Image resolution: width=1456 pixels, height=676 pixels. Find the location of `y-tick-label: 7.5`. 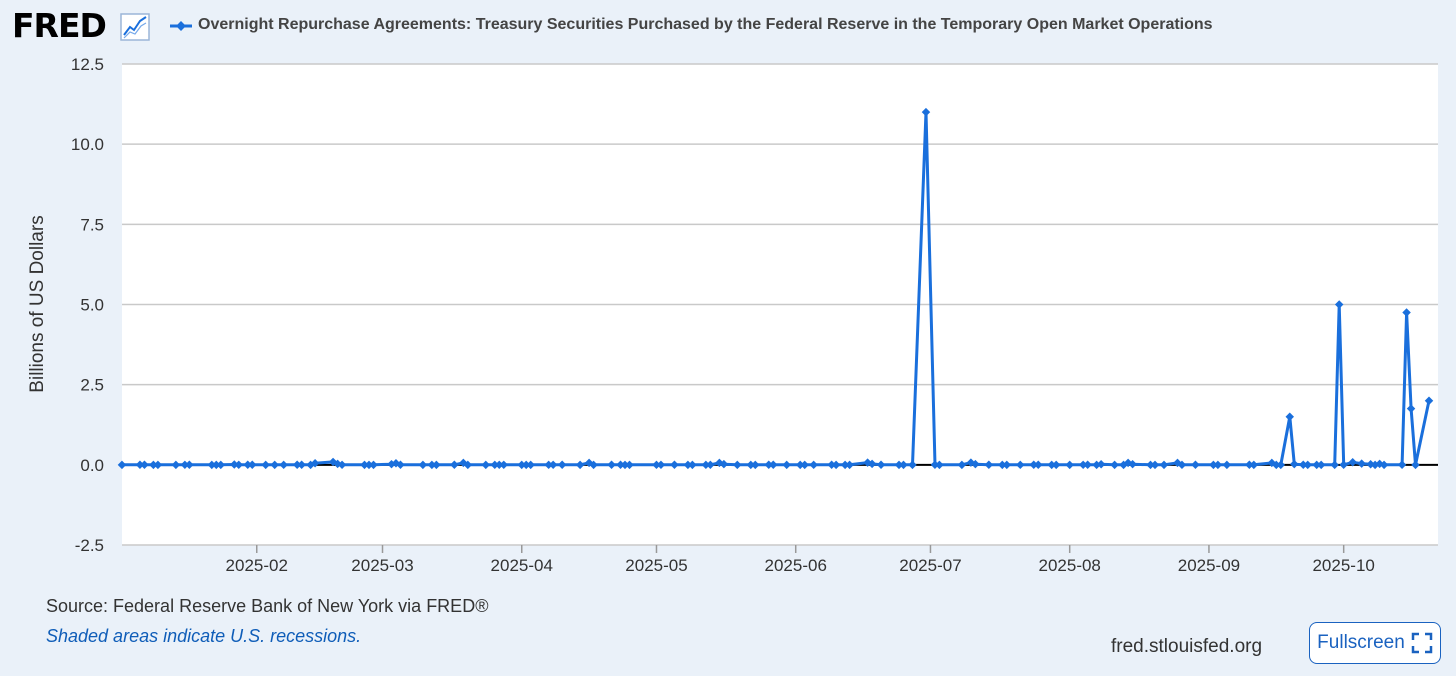

y-tick-label: 7.5 is located at coordinates (92, 224).